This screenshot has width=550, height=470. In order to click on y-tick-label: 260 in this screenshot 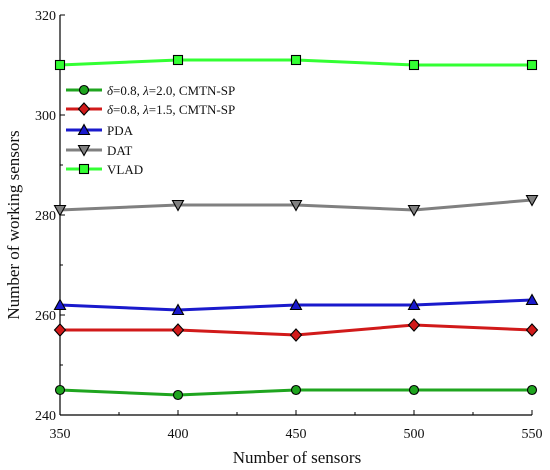, I will do `click(45, 316)`.